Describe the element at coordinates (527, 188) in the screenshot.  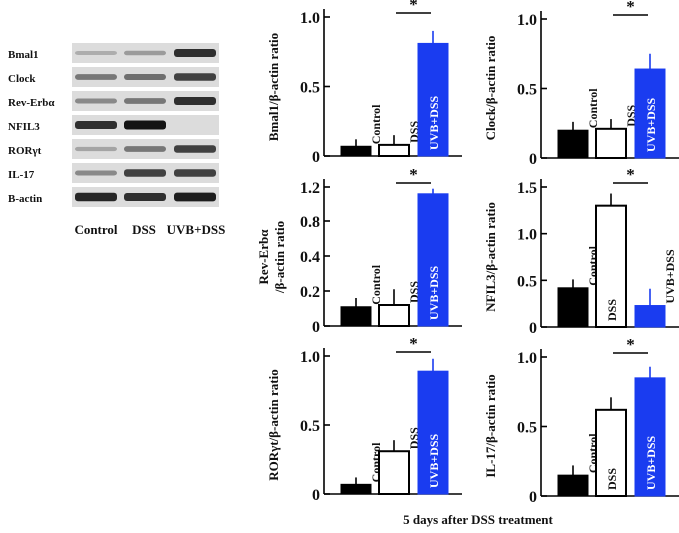
I see `y-tick-label: 1.5` at that location.